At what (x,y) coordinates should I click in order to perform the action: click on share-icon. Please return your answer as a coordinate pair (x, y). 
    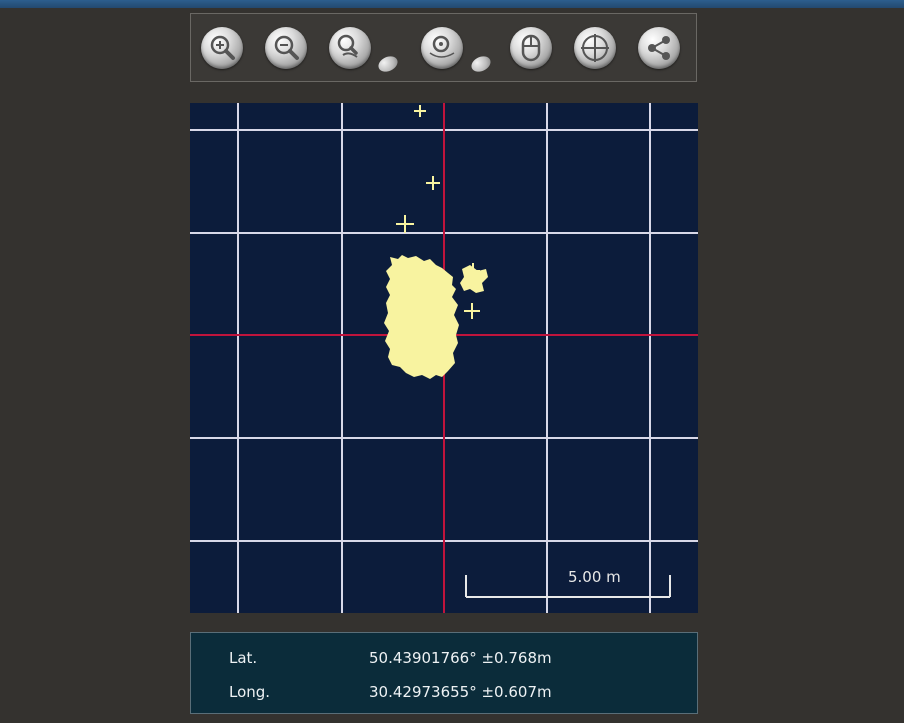
    Looking at the image, I should click on (659, 48).